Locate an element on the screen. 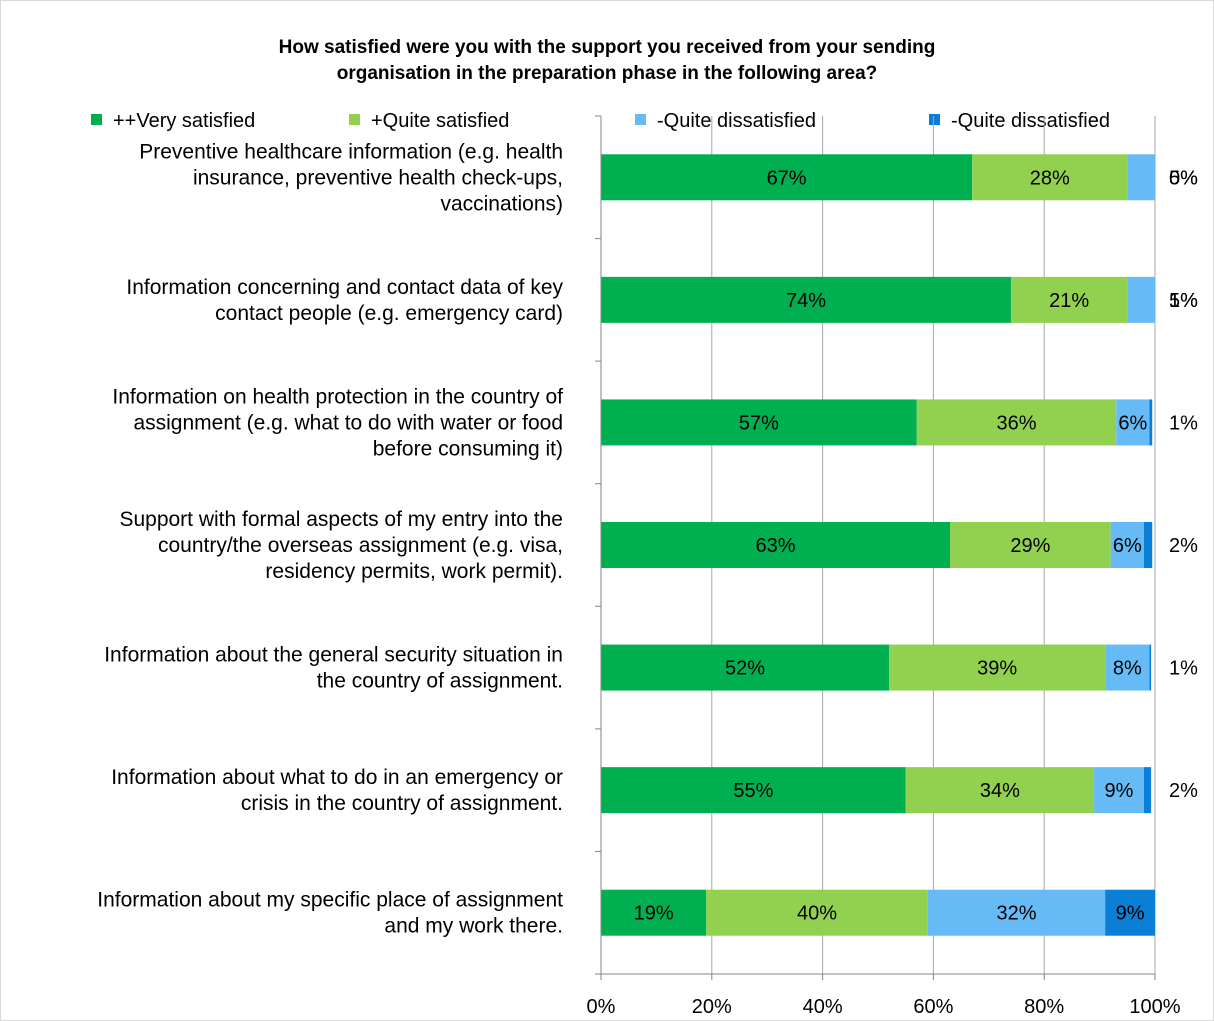 The height and width of the screenshot is (1021, 1214). data-label: 8% is located at coordinates (1127, 669).